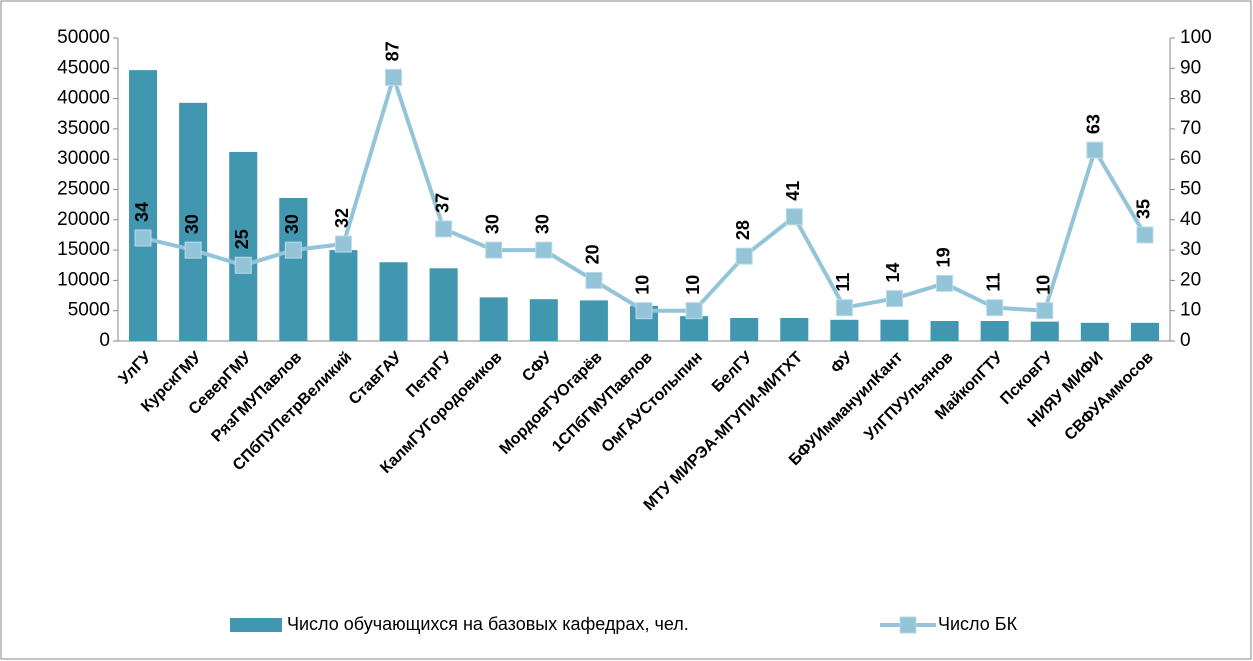  What do you see at coordinates (89, 310) in the screenshot?
I see `y-tick-label: 5000` at bounding box center [89, 310].